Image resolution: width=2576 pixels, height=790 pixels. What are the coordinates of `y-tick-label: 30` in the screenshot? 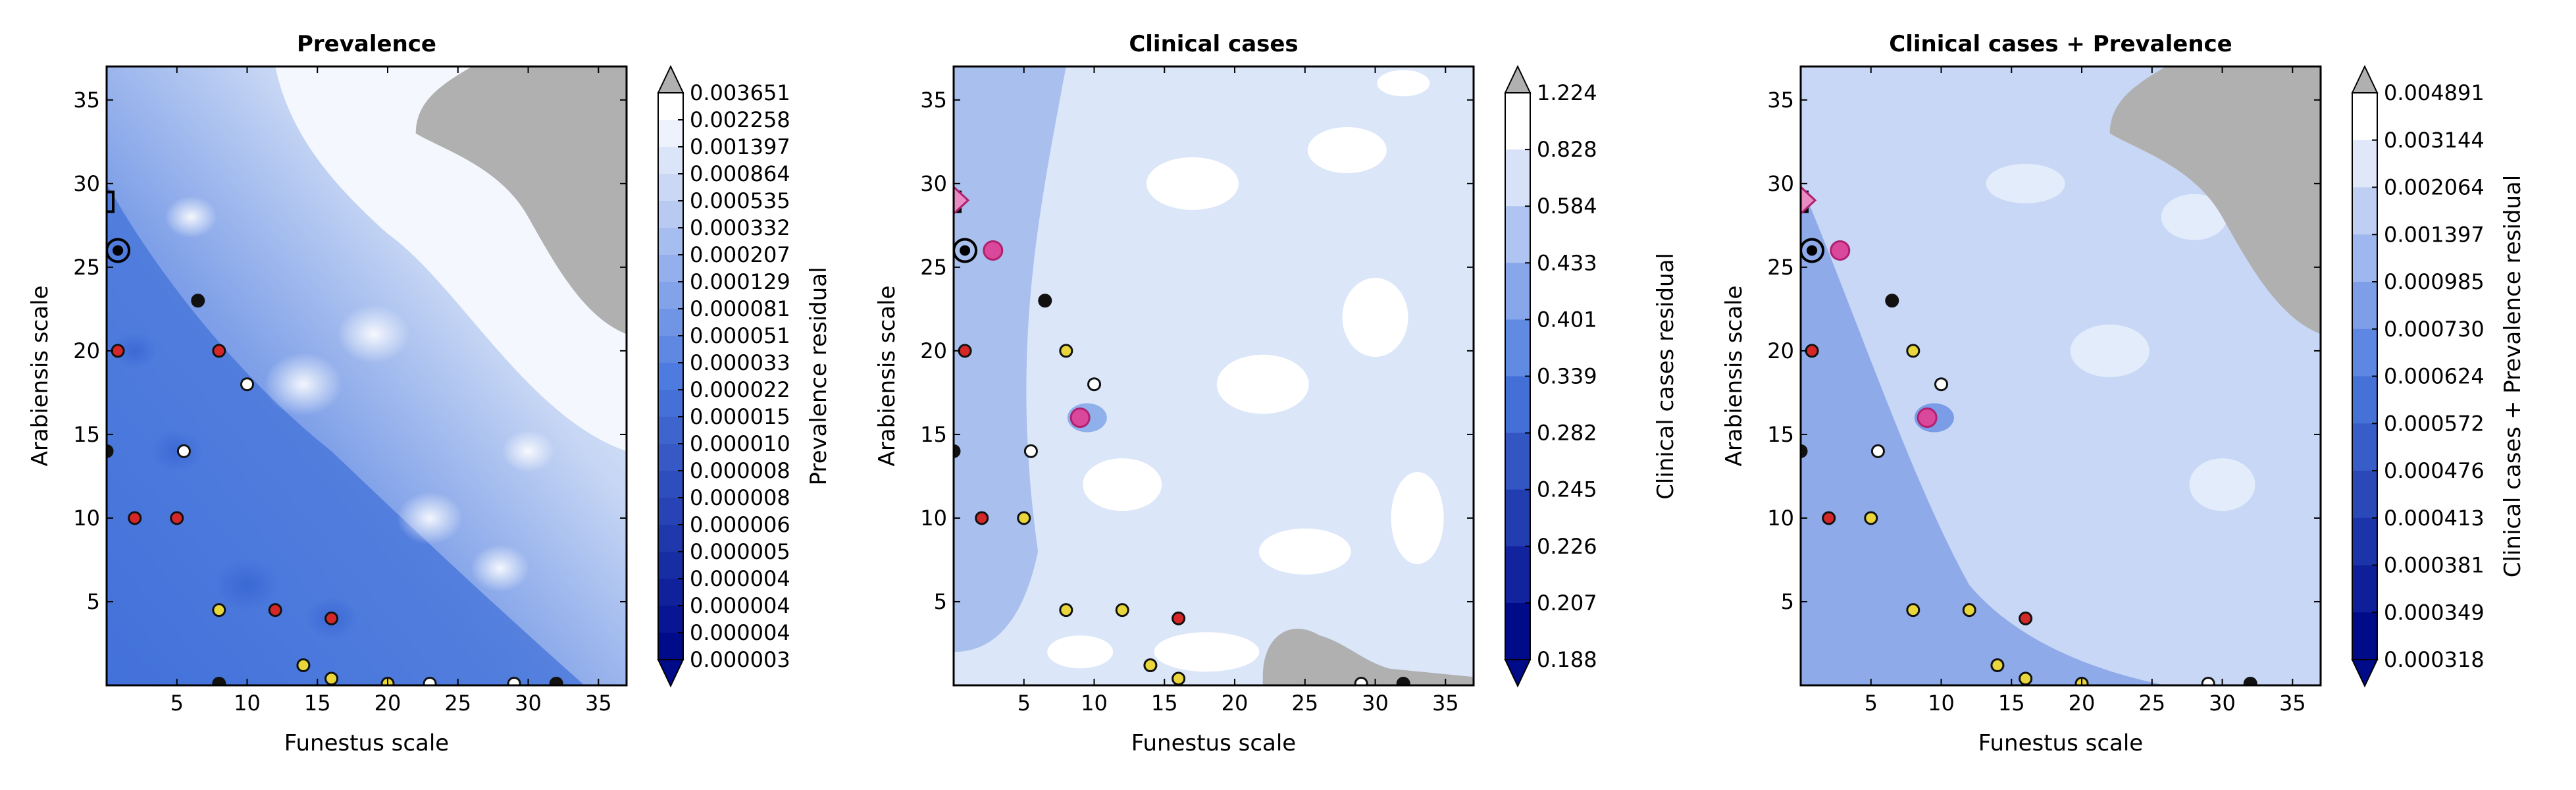 It's located at (86, 184).